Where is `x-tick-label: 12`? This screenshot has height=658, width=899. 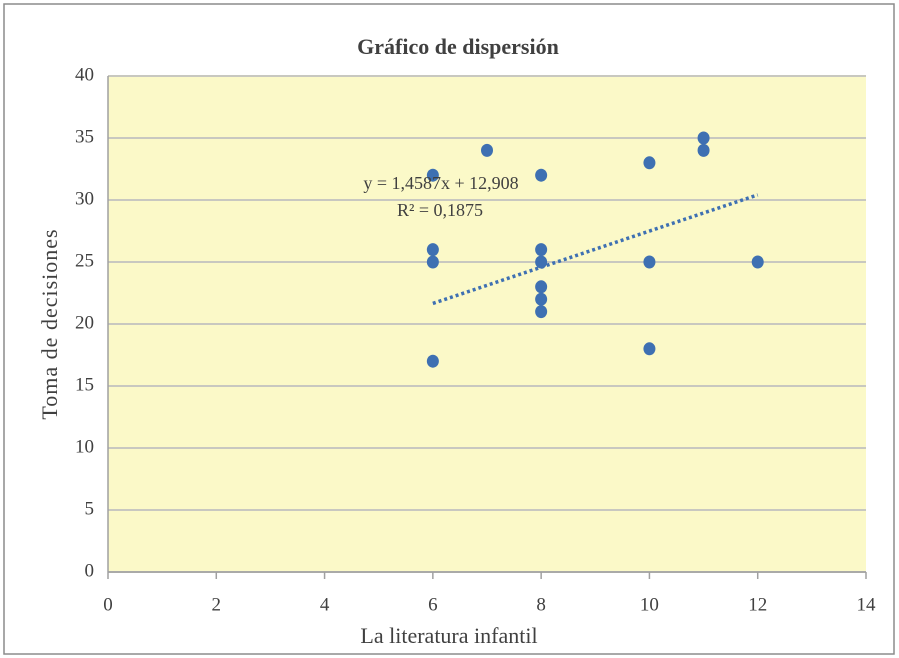 x-tick-label: 12 is located at coordinates (757, 604).